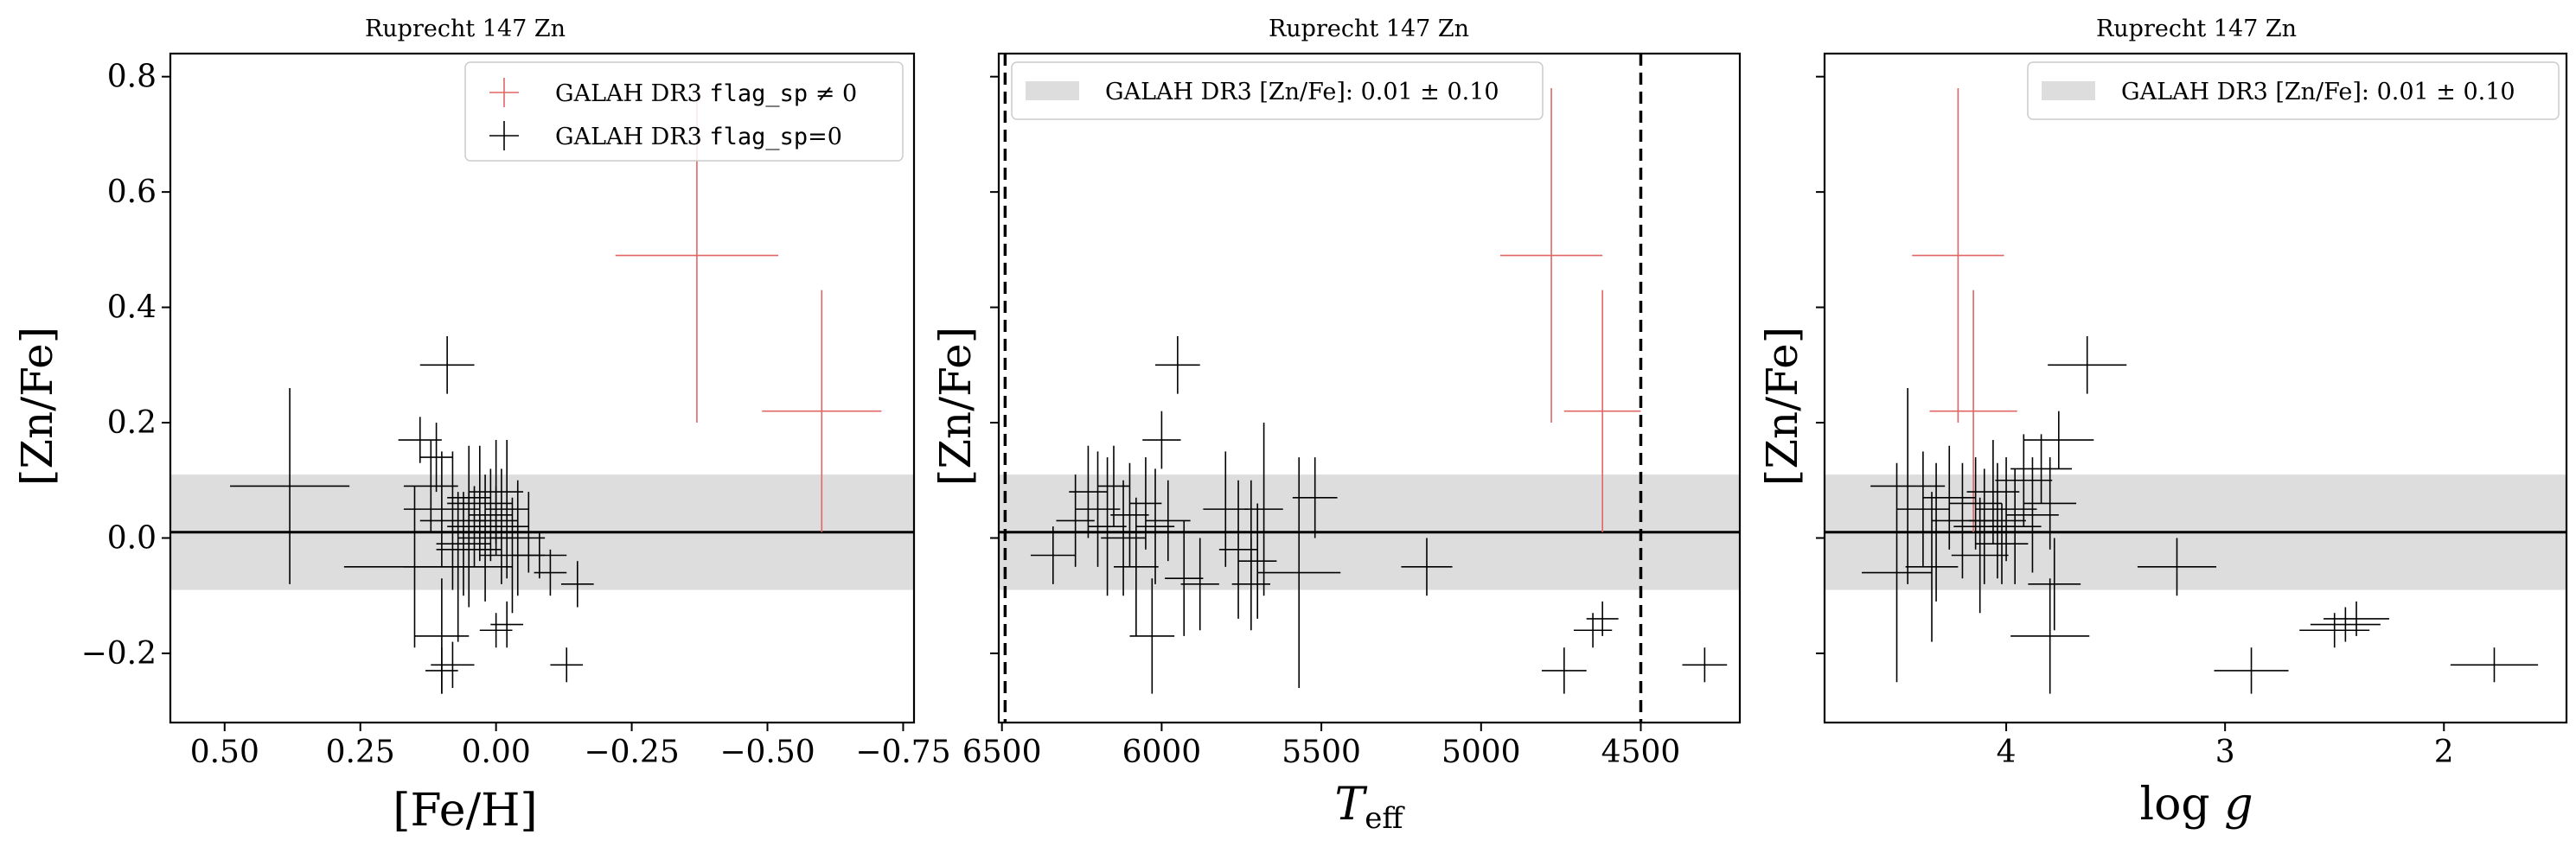  I want to click on x-tick-label: 2, so click(2444, 752).